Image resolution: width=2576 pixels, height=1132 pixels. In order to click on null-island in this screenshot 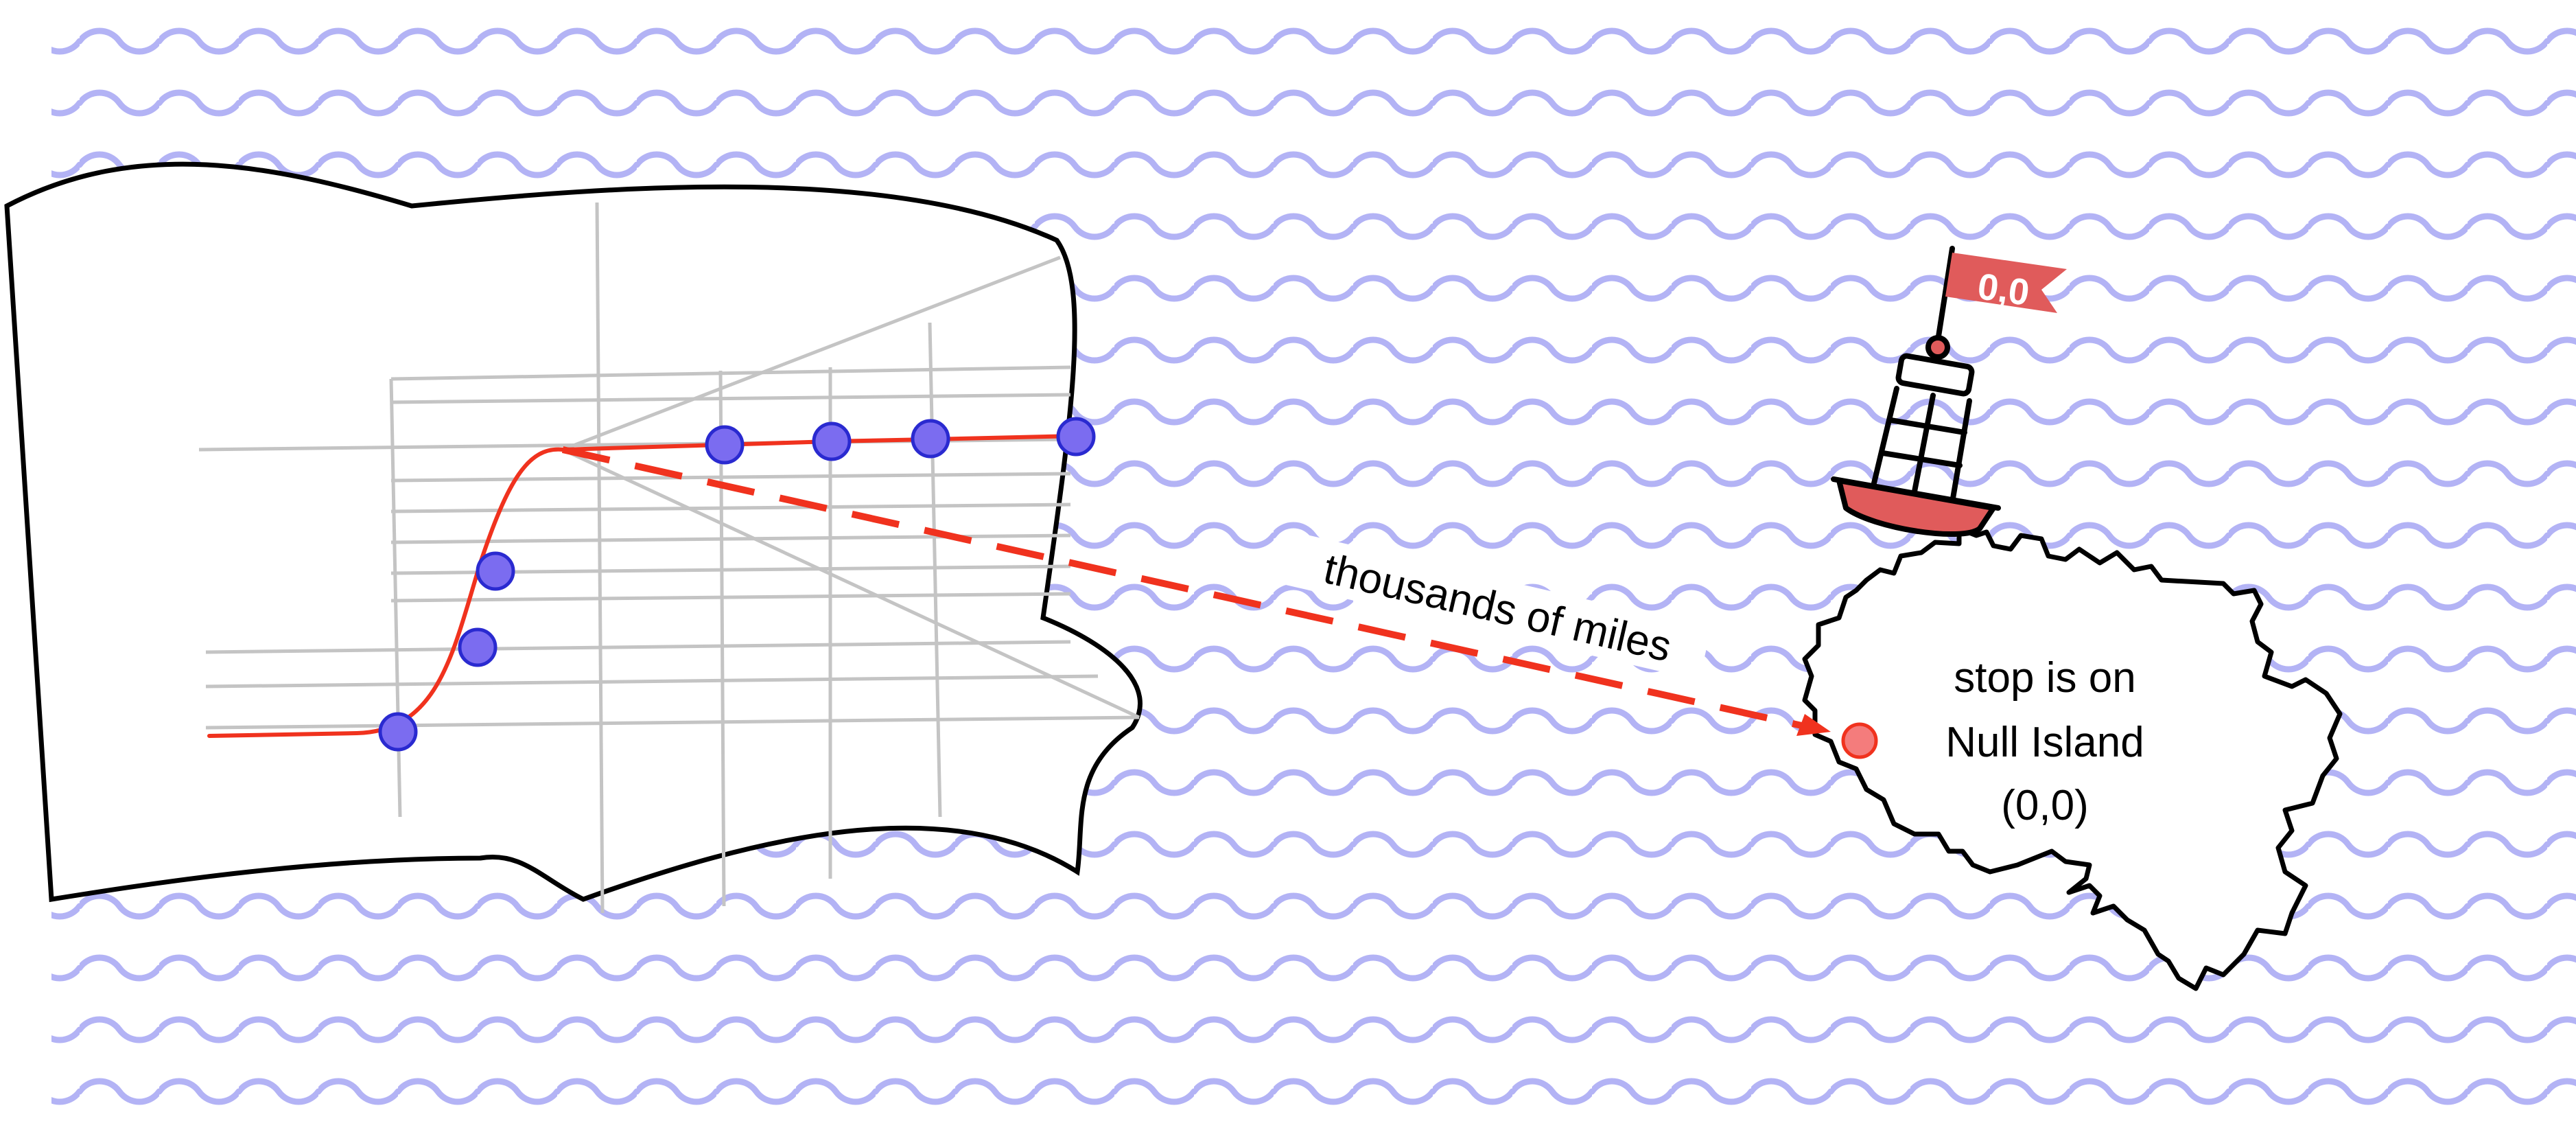, I will do `click(2072, 758)`.